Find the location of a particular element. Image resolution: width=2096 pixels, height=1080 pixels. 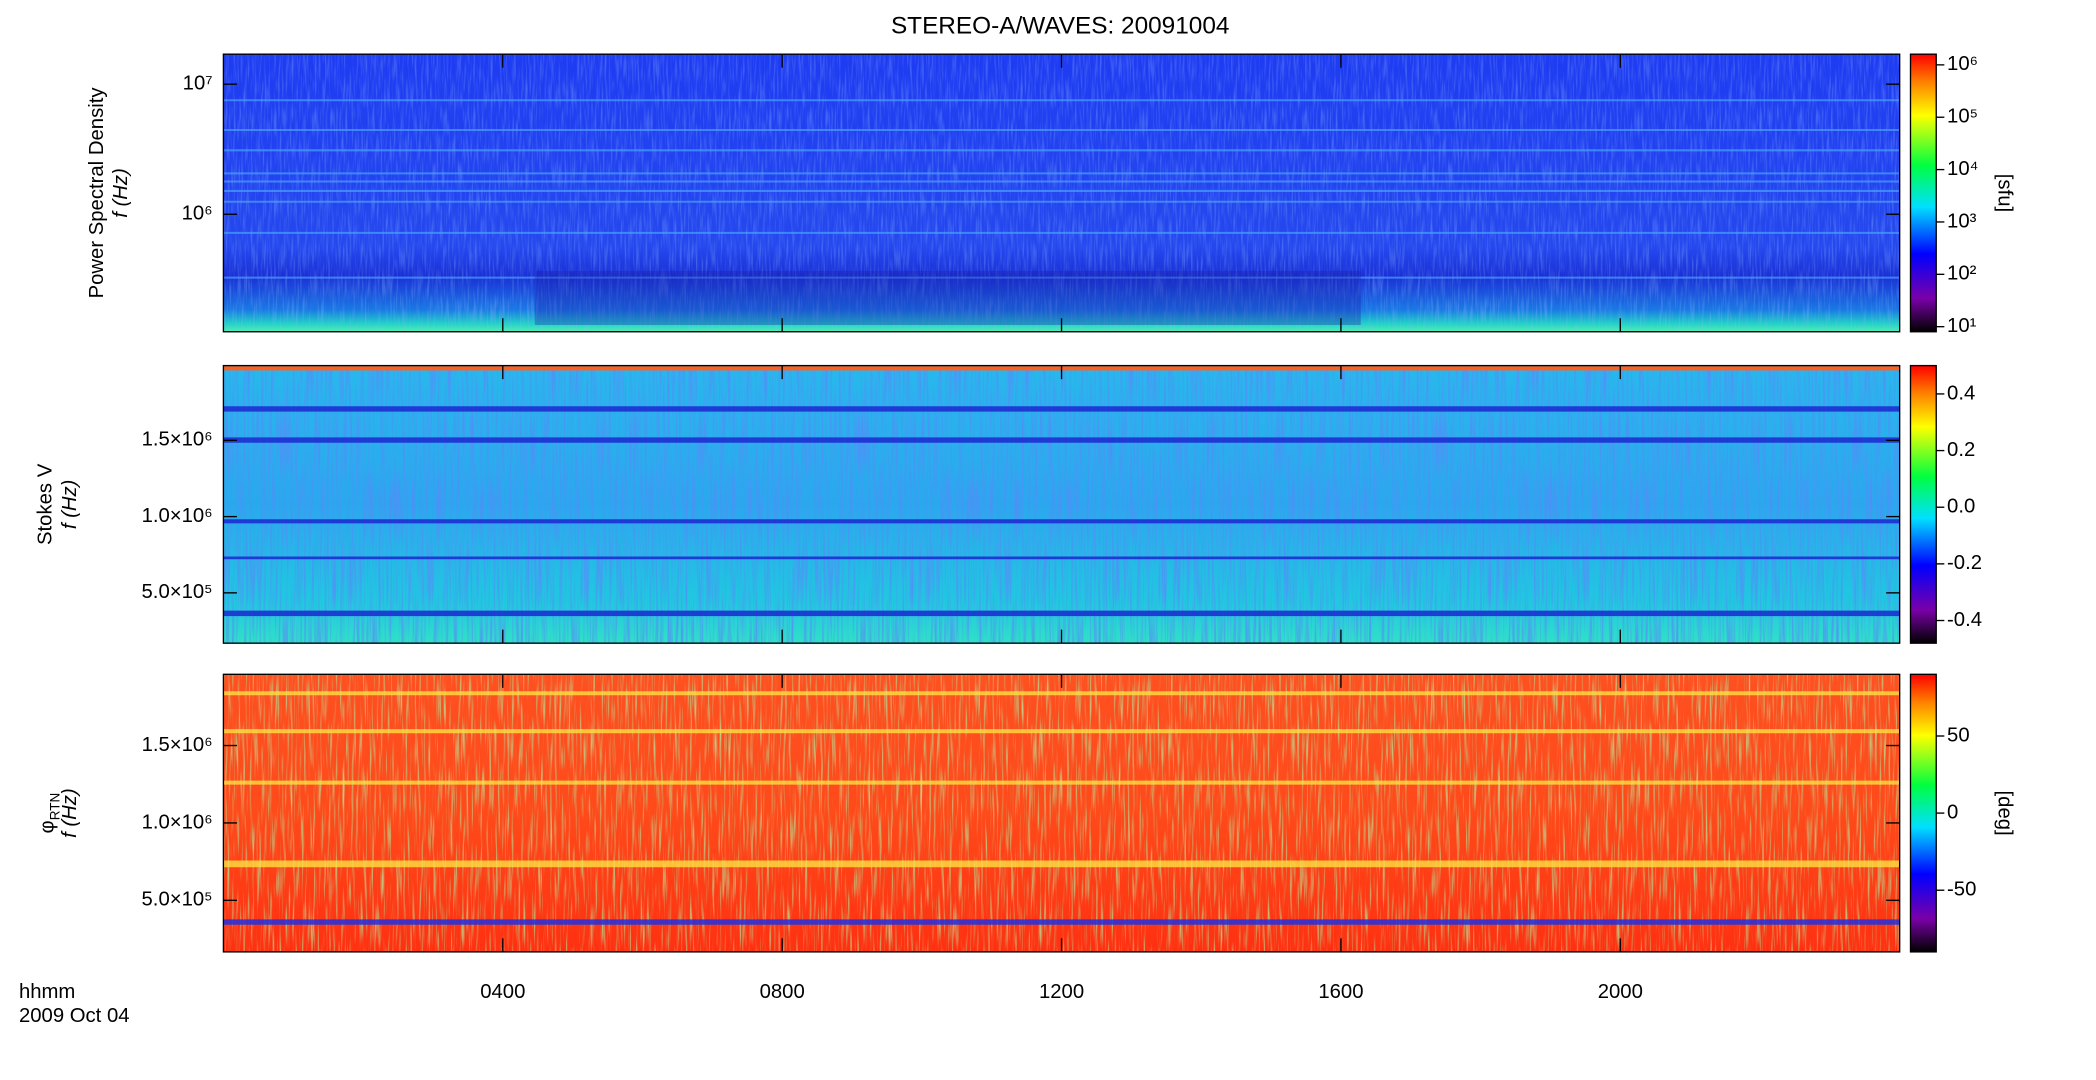

y-tick-label: 10⁶ is located at coordinates (197, 214).